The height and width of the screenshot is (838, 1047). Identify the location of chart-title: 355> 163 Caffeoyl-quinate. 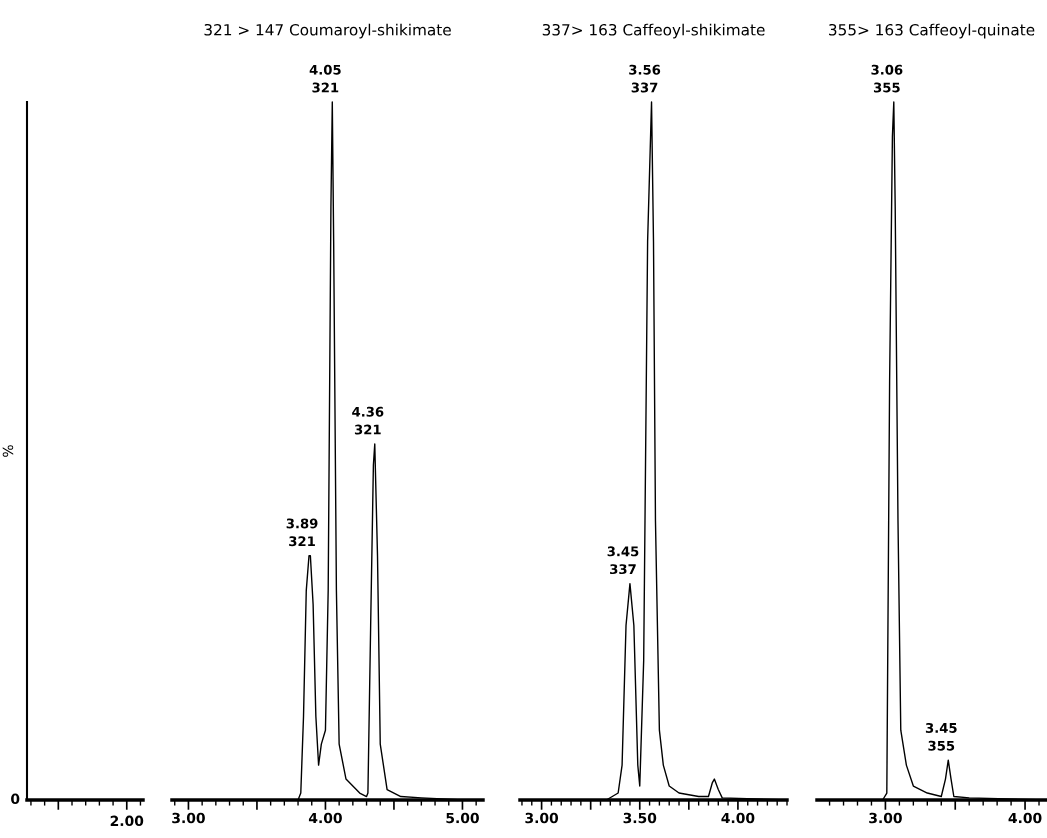
(932, 31).